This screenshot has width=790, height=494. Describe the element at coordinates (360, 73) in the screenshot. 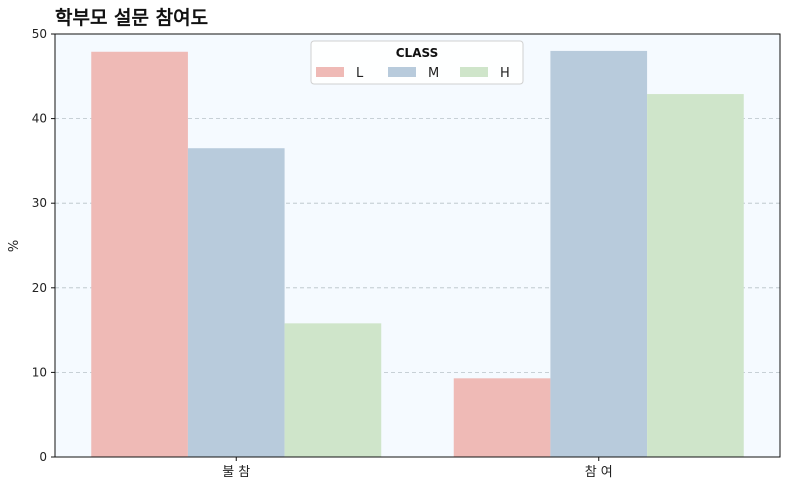

I see `legend-label-L: L` at that location.